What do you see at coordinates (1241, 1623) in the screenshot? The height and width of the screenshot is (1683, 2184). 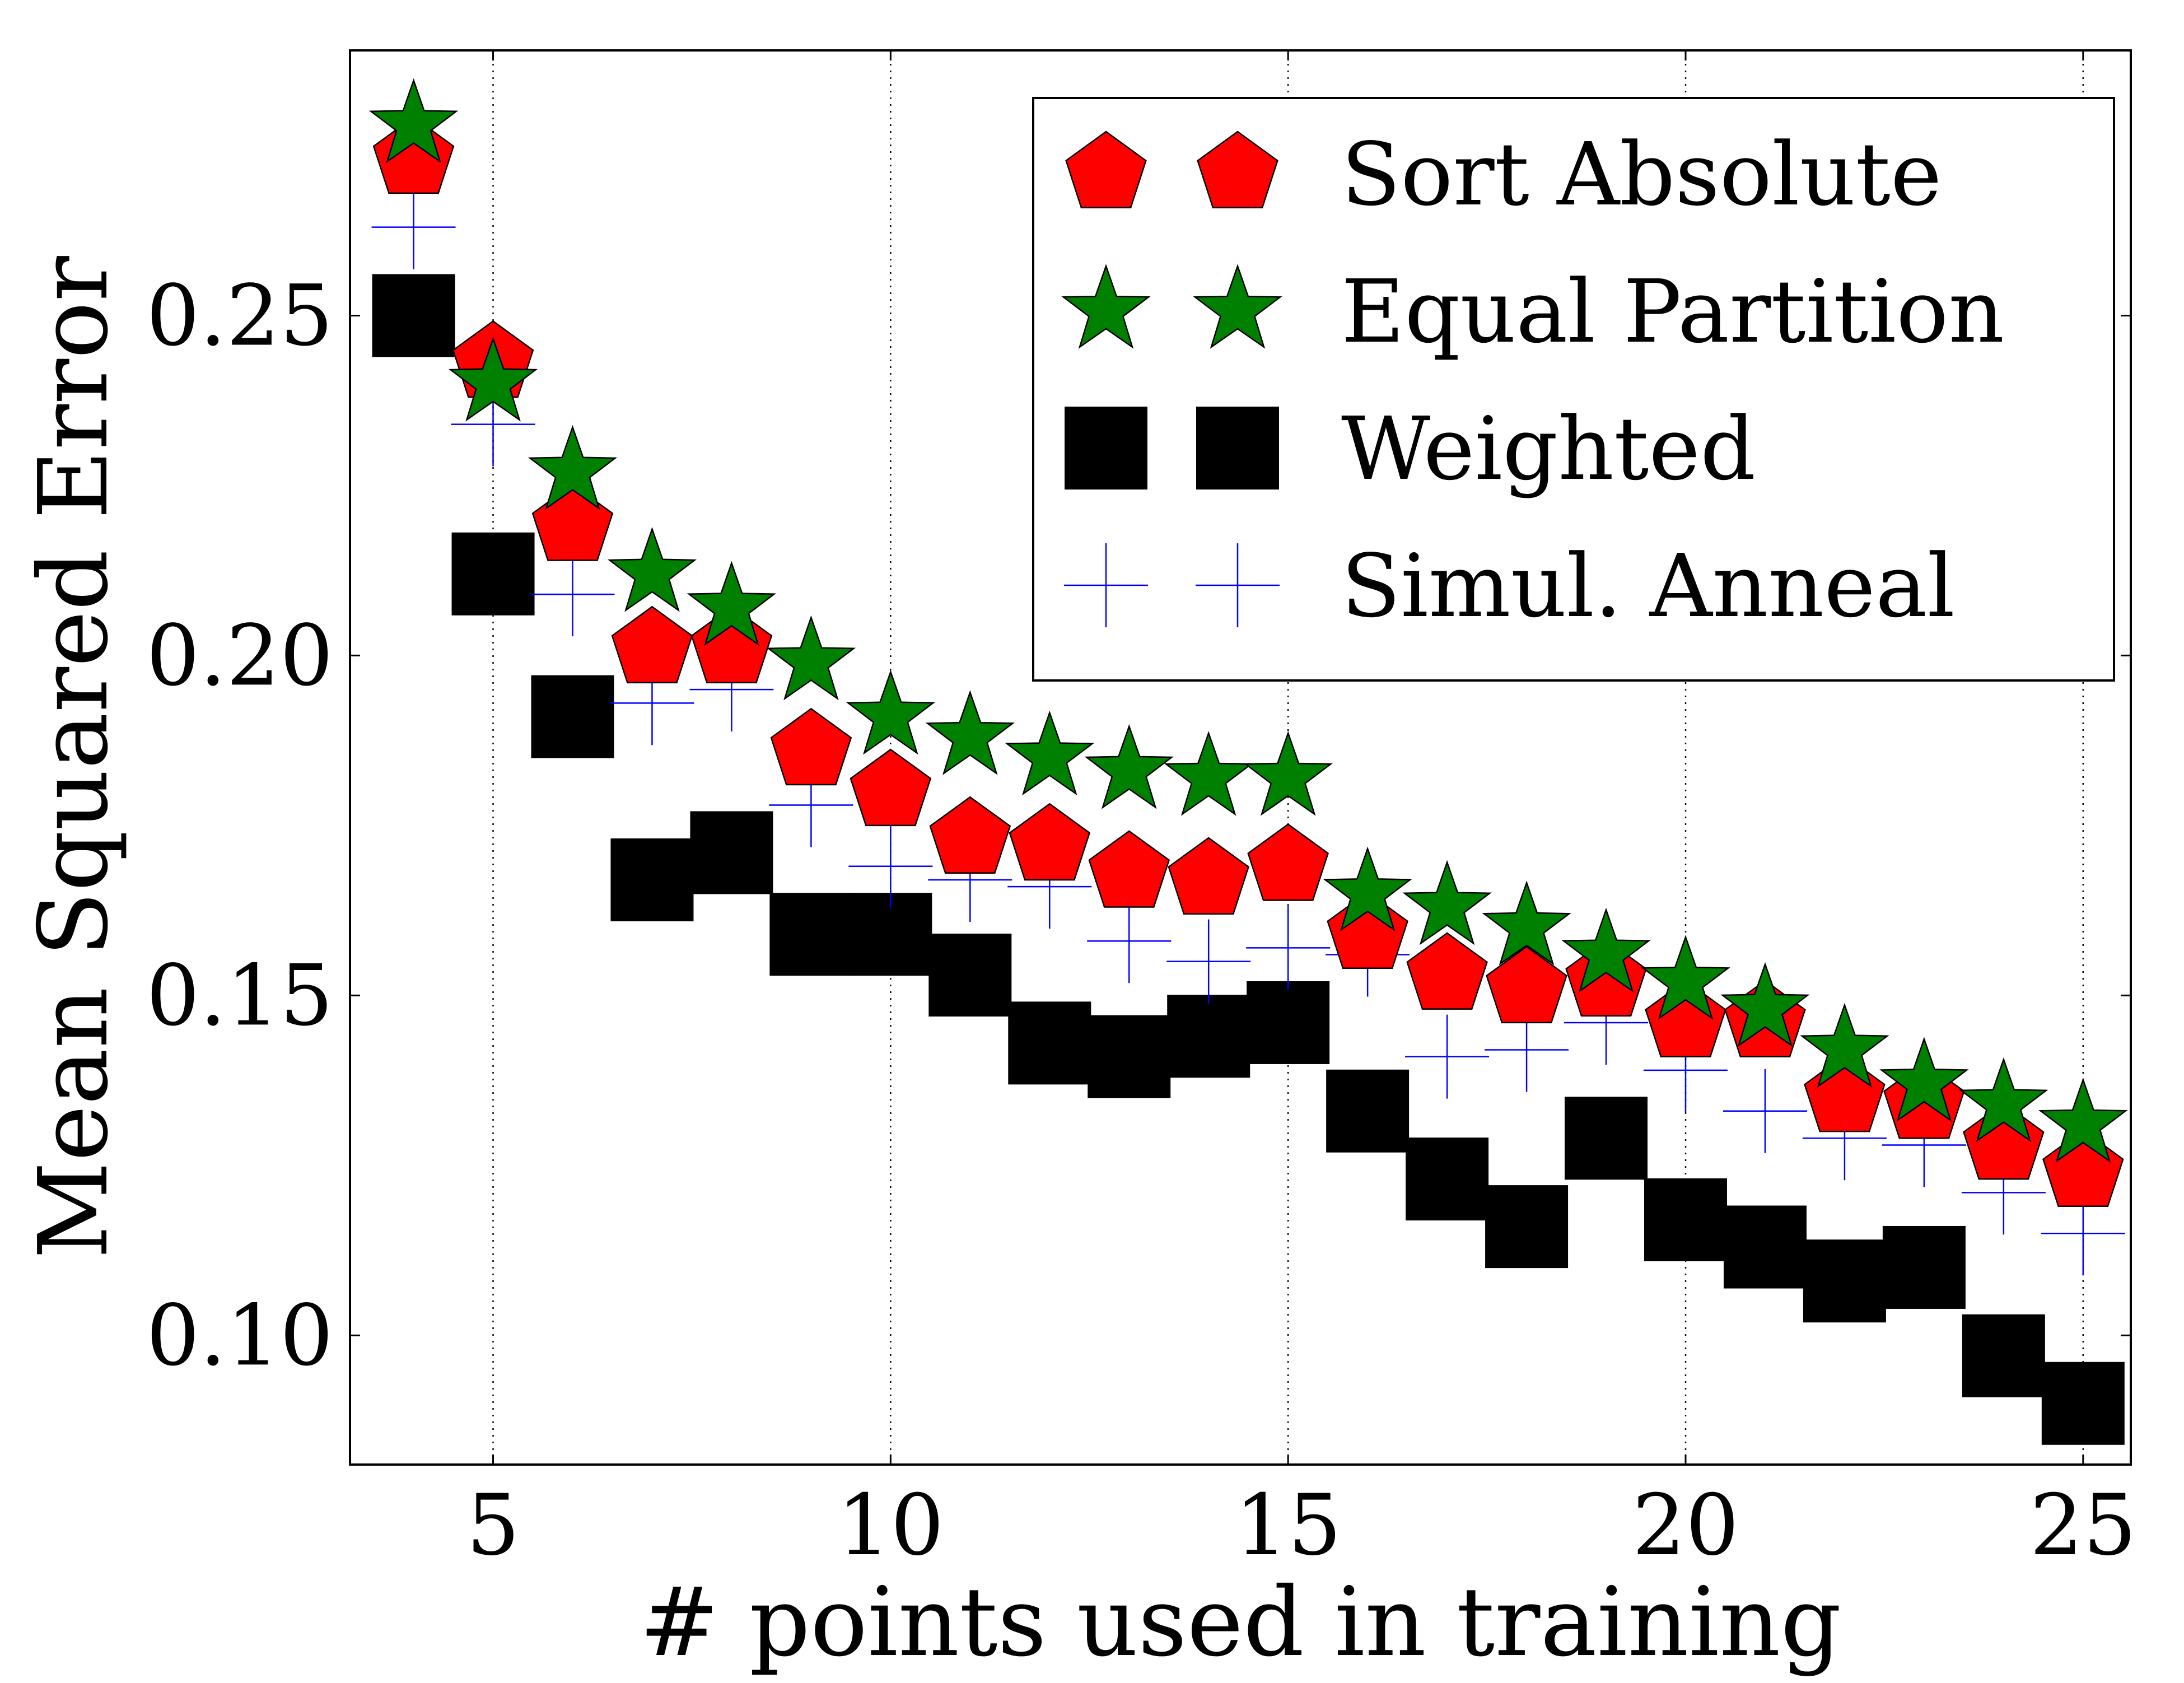 I see `x-axis-label: # points used in training` at bounding box center [1241, 1623].